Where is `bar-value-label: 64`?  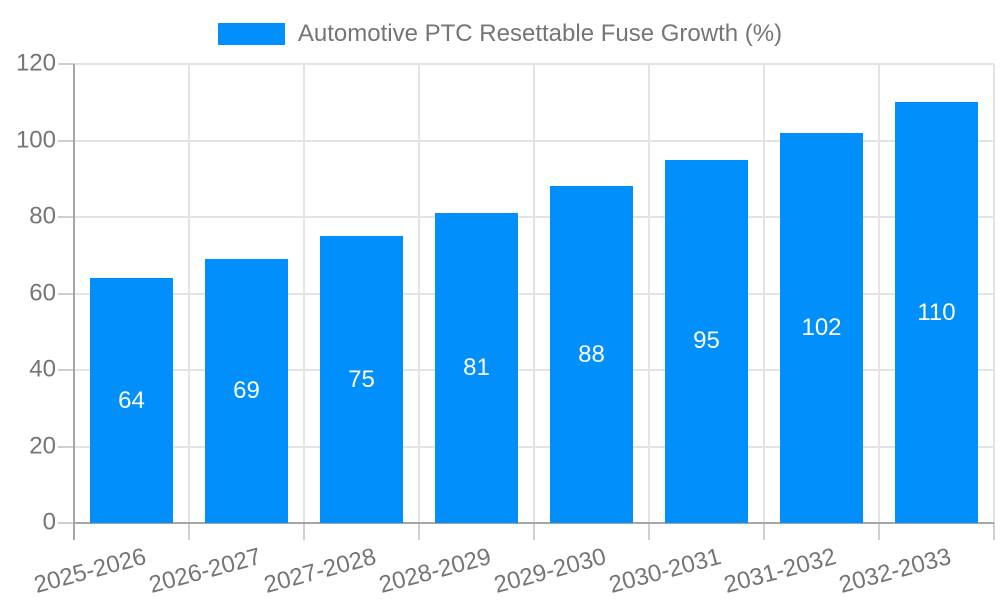
bar-value-label: 64 is located at coordinates (131, 400).